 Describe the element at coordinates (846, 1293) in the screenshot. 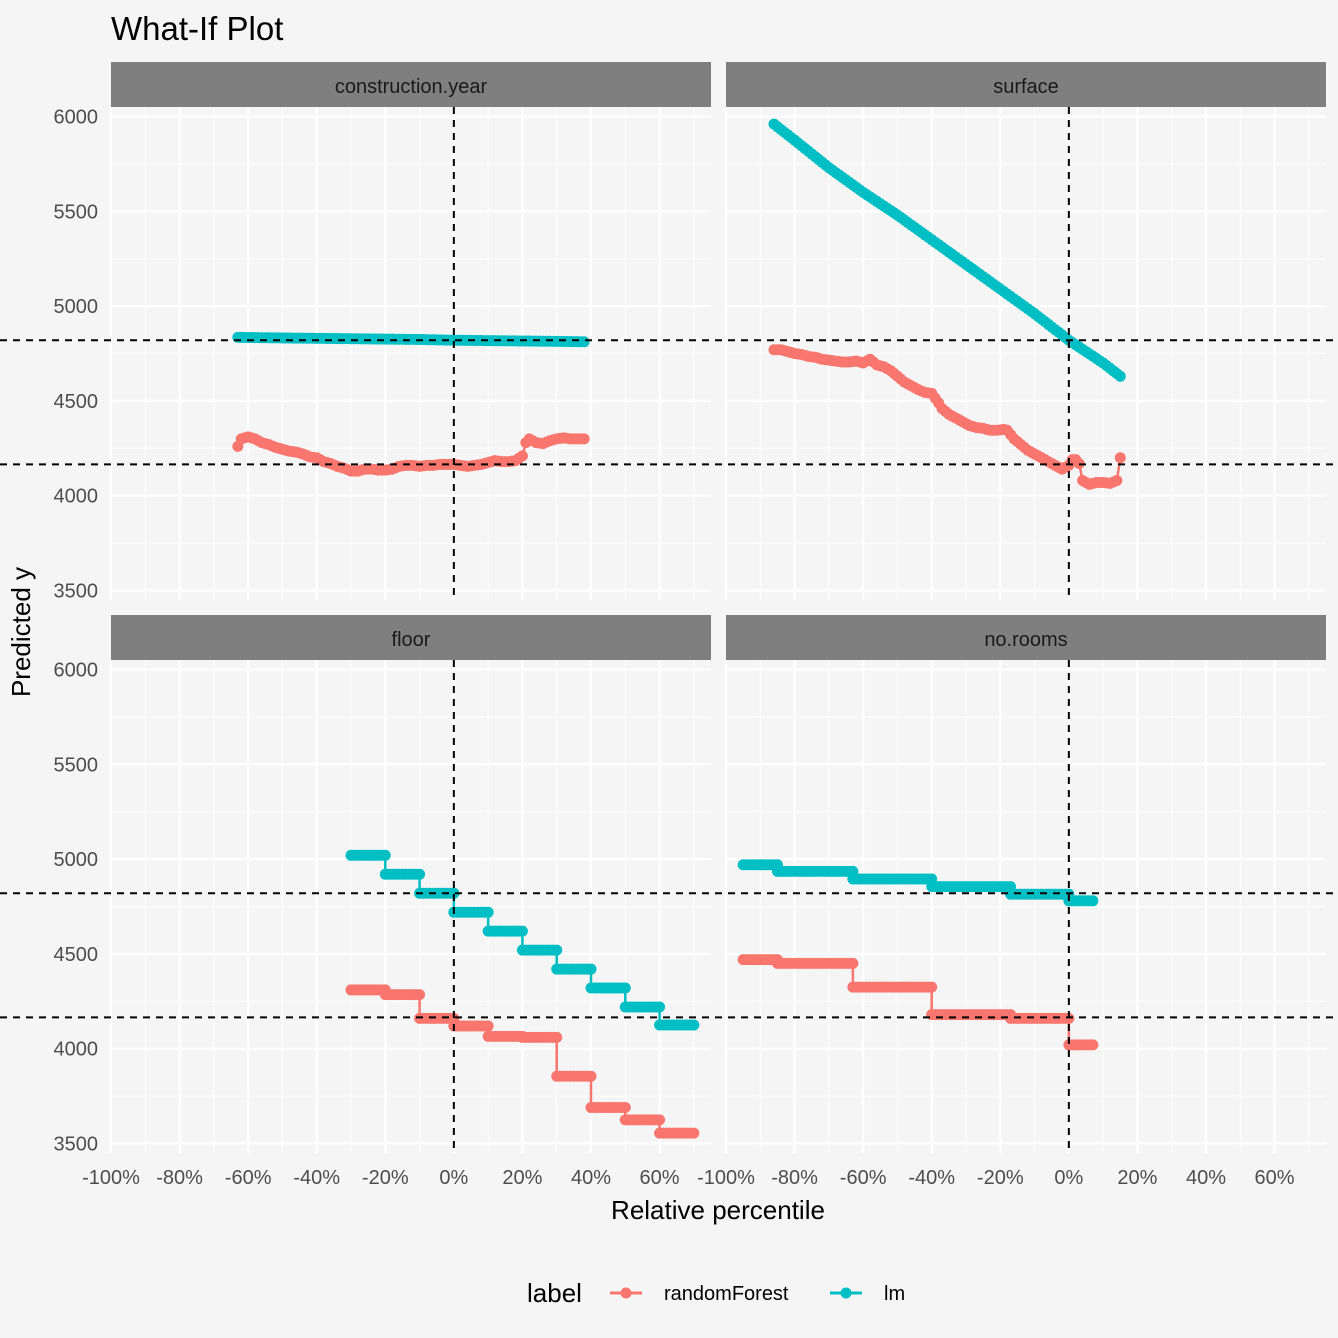

I see `legend-key-point-lm` at that location.